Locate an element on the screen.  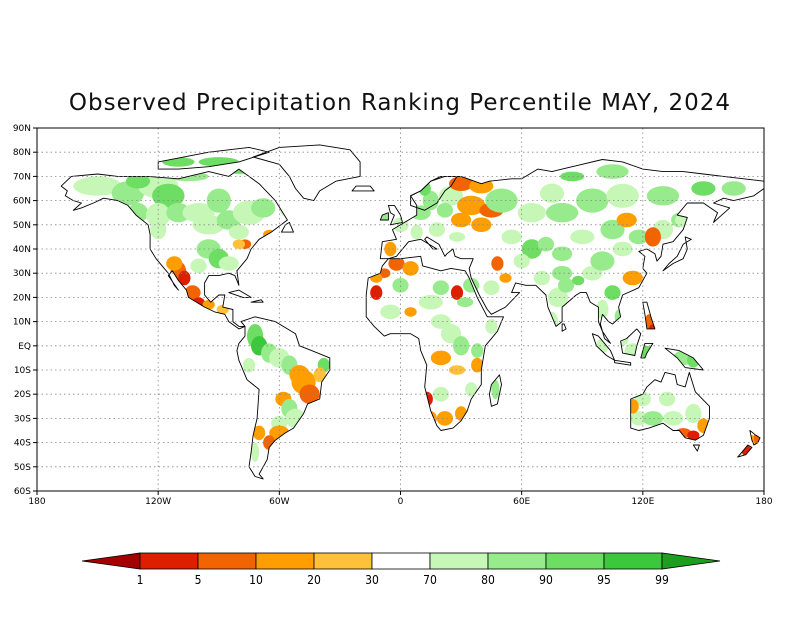
lat-label: 10N is located at coordinates (22, 323).